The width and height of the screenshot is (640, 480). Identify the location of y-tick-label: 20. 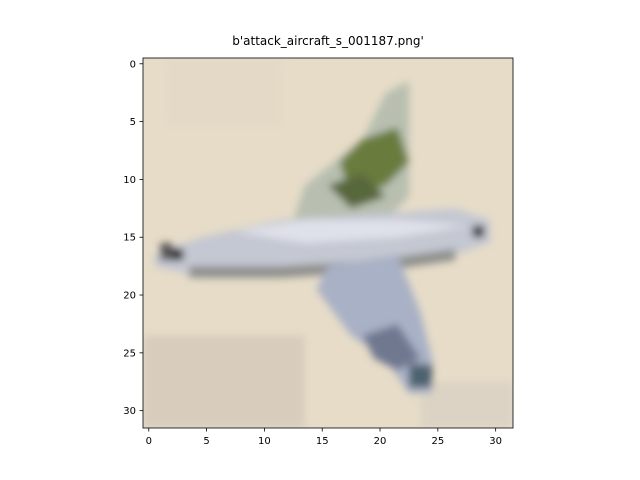
(129, 296).